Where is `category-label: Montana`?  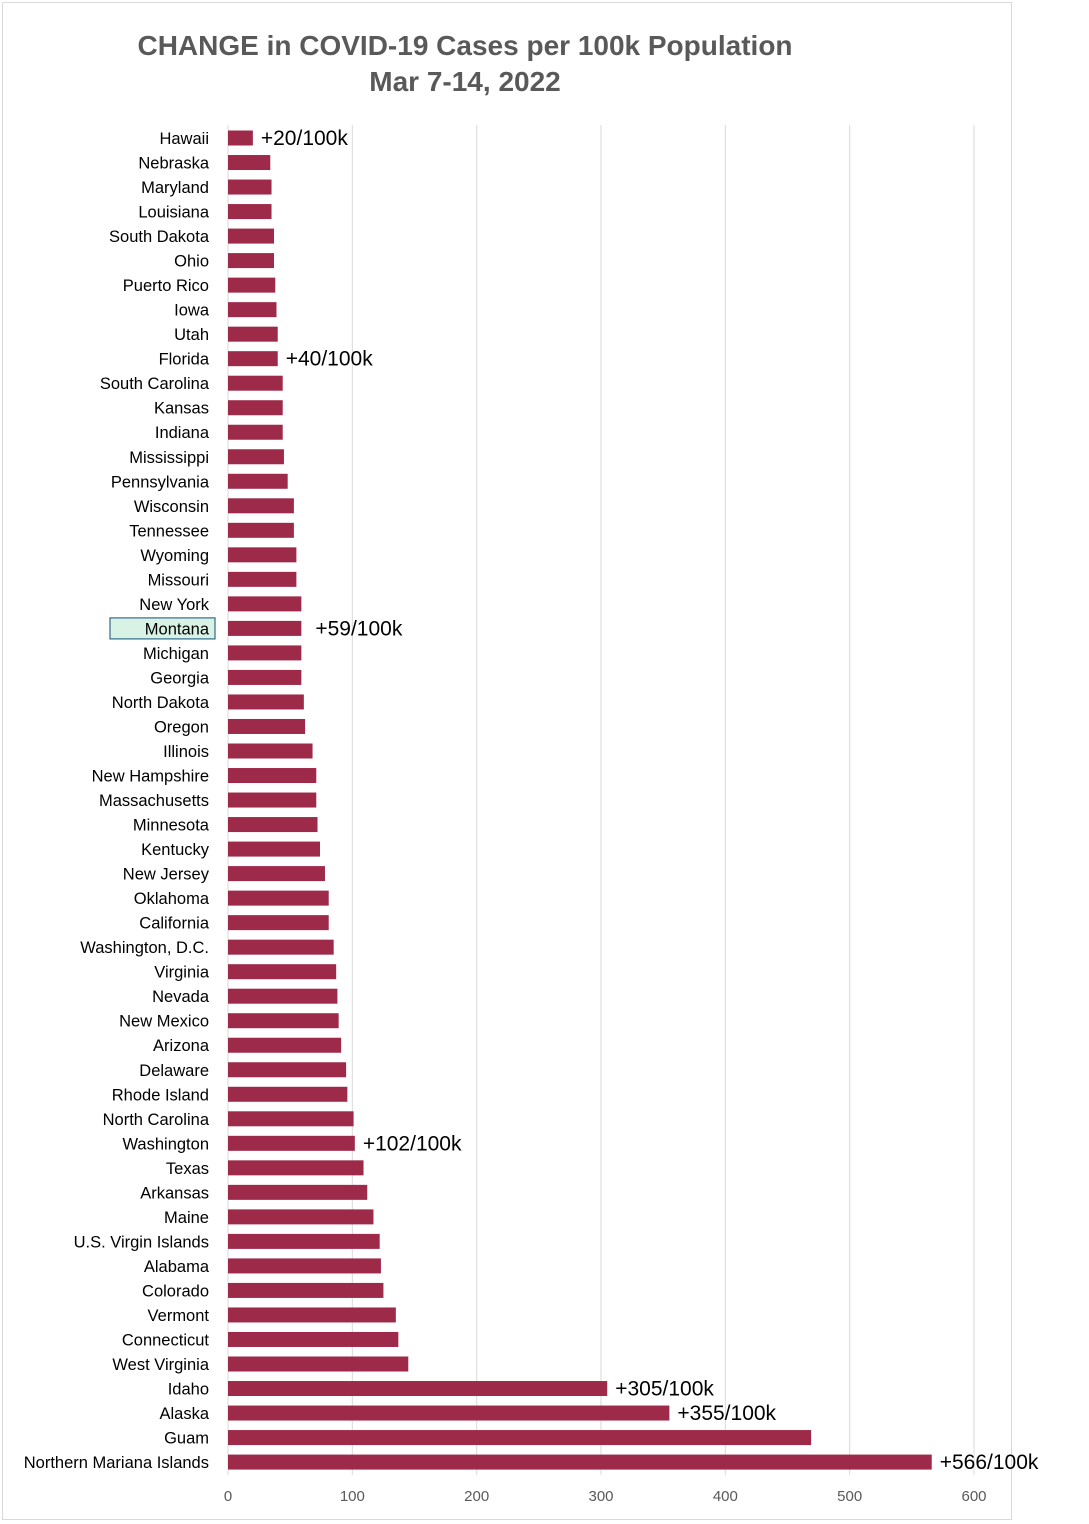
category-label: Montana is located at coordinates (177, 629).